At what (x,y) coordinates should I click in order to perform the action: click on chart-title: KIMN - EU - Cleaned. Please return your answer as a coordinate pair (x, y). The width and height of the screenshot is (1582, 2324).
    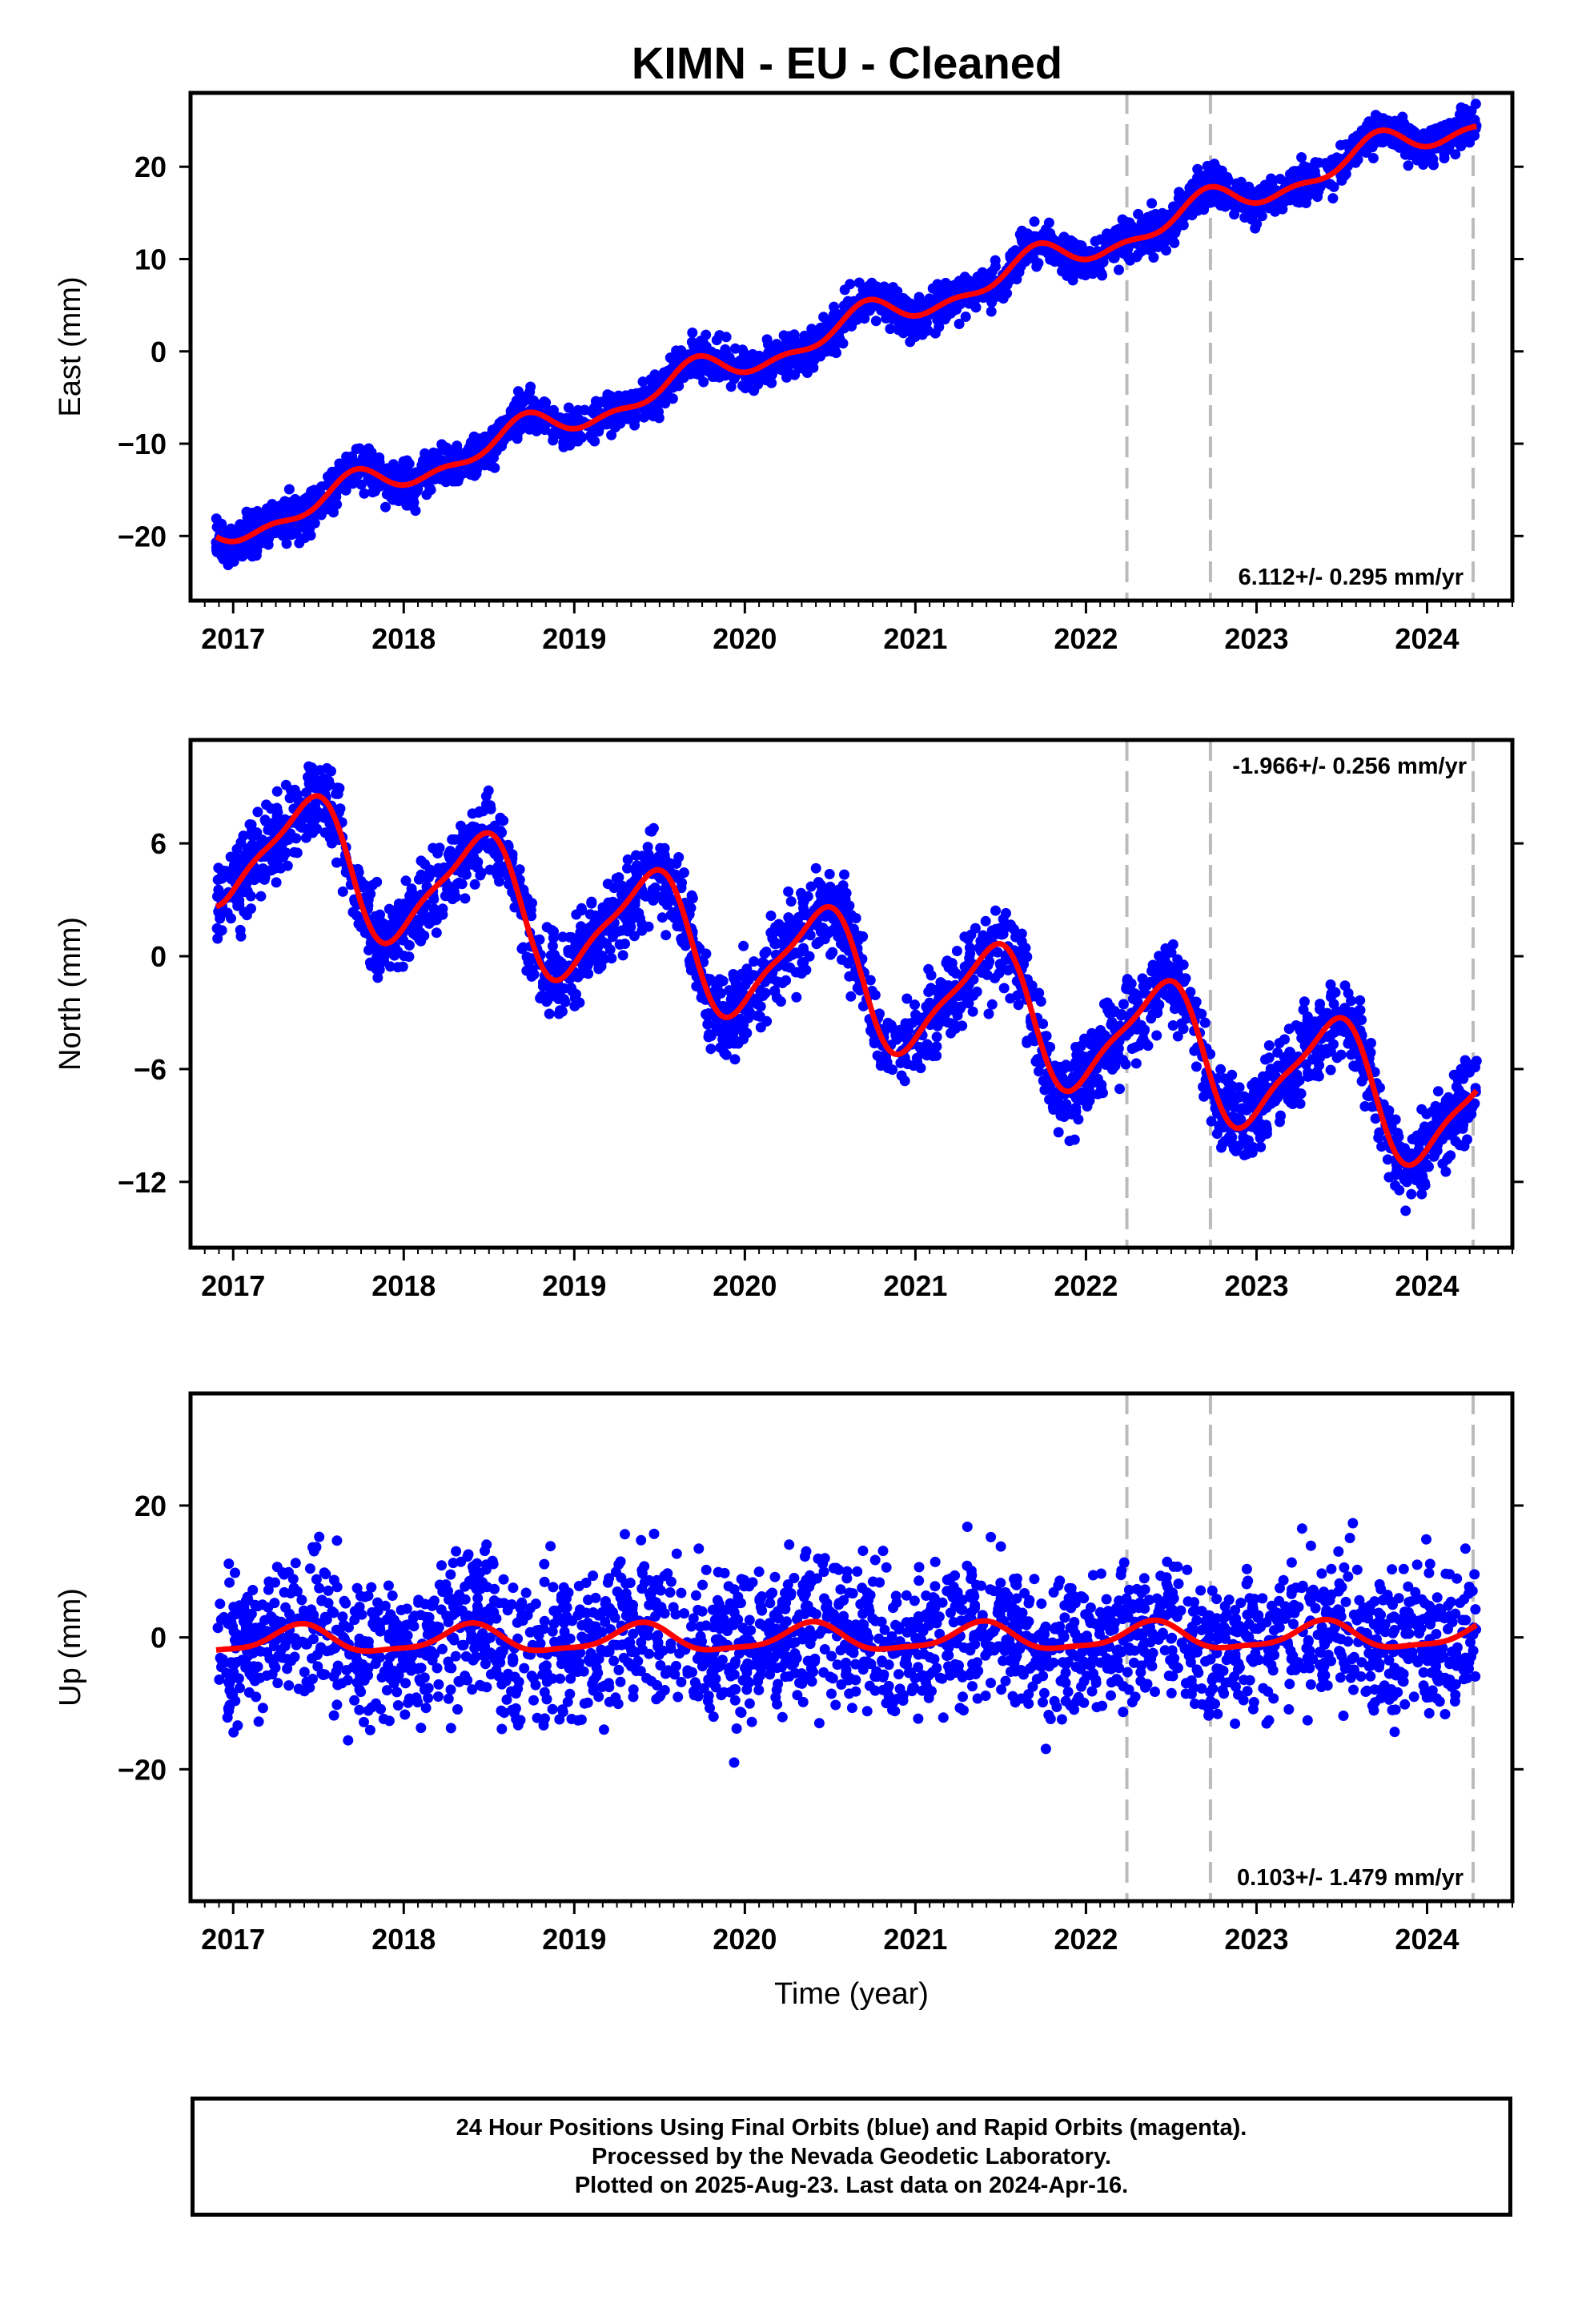
    Looking at the image, I should click on (847, 63).